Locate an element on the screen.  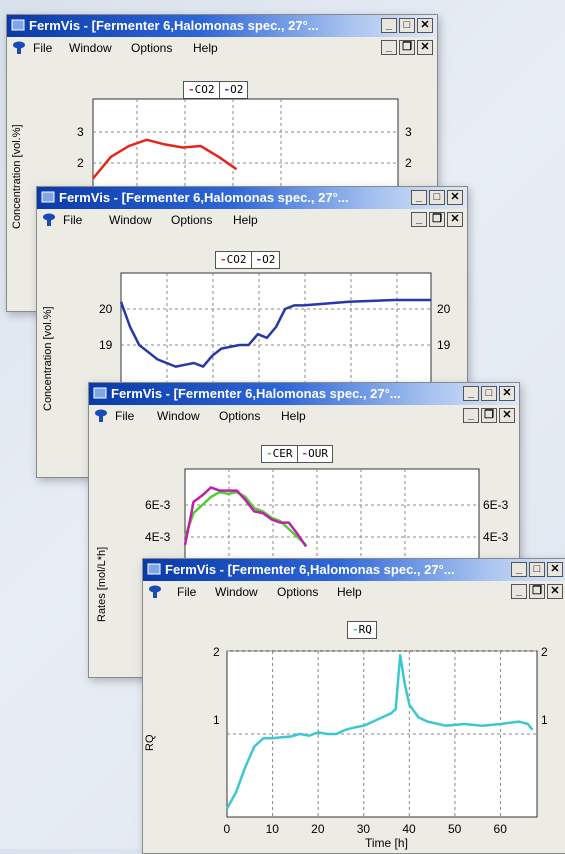
x-tick-20: 20 is located at coordinates (318, 829).